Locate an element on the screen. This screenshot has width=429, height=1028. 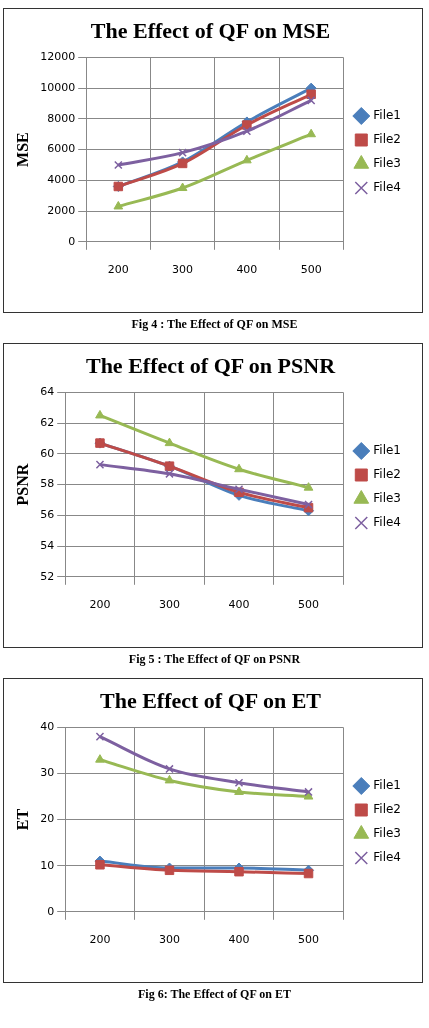
y-tick-label: 12000 is located at coordinates (58, 57).